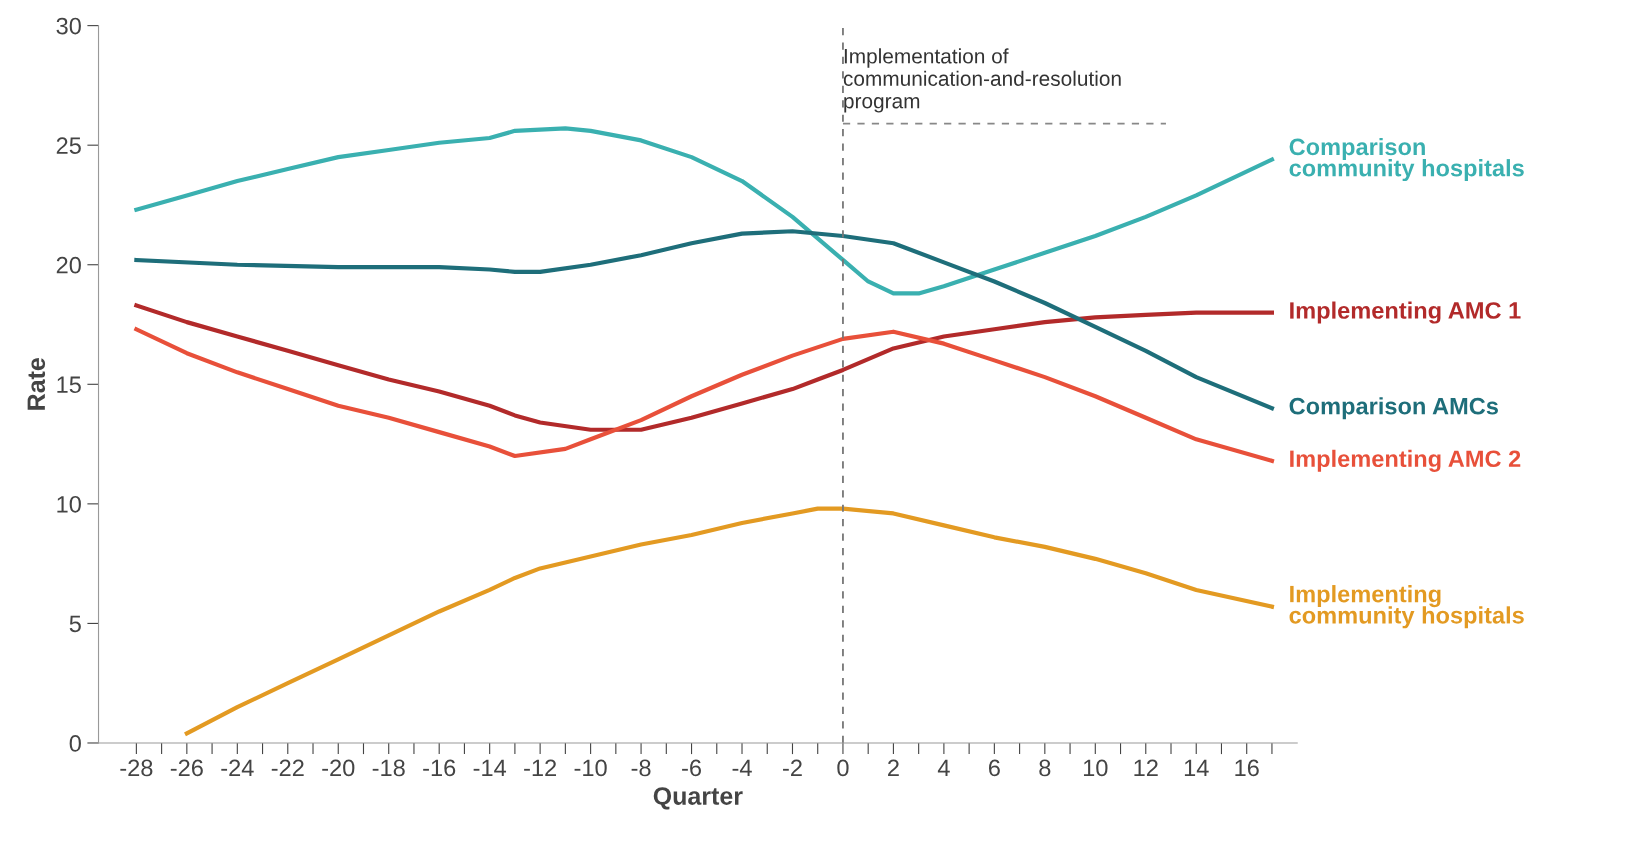 This screenshot has width=1642, height=854. Describe the element at coordinates (237, 768) in the screenshot. I see `x-tick-label: -24` at that location.